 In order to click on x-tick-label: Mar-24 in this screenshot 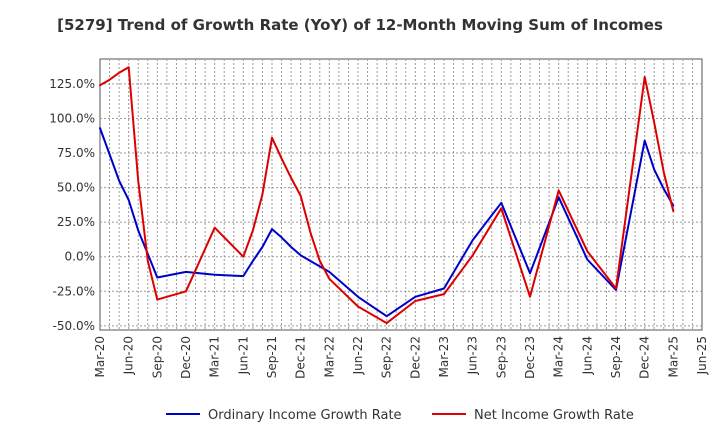, I will do `click(559, 356)`.